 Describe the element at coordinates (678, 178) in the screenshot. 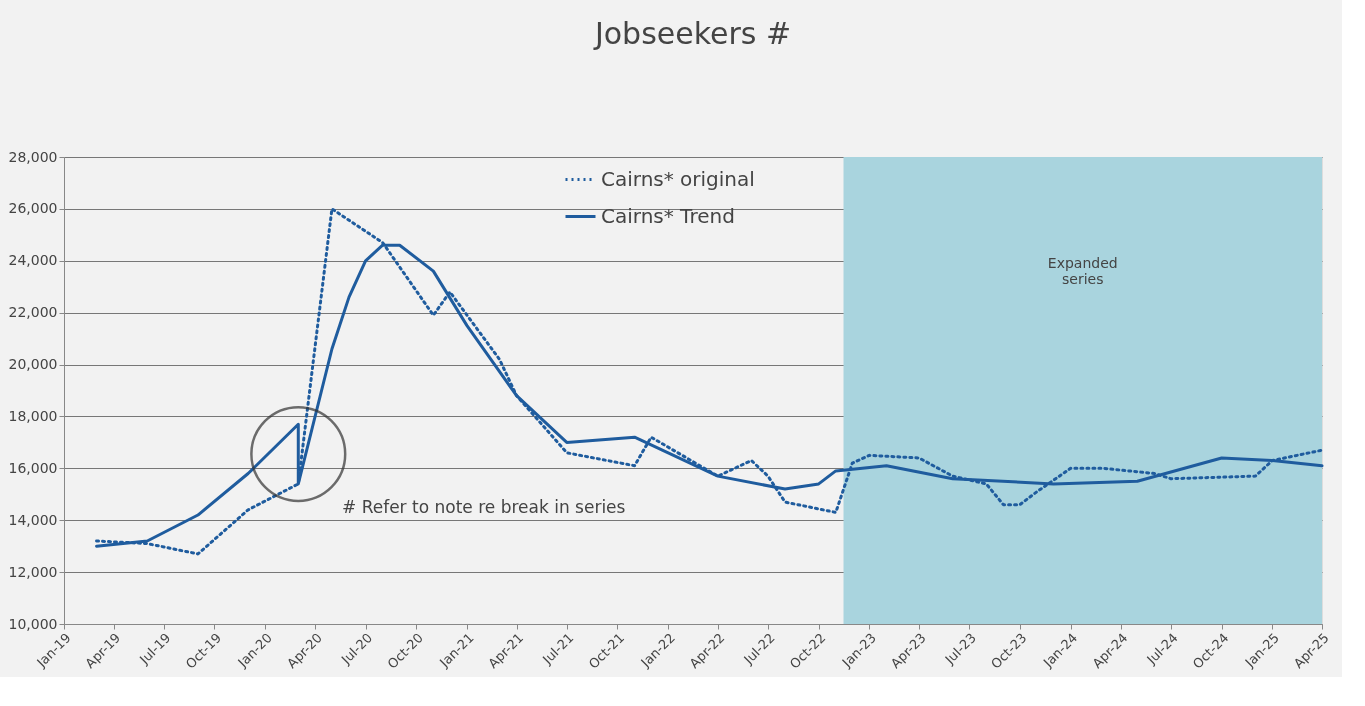

I see `legend-label: Cairns* original` at that location.